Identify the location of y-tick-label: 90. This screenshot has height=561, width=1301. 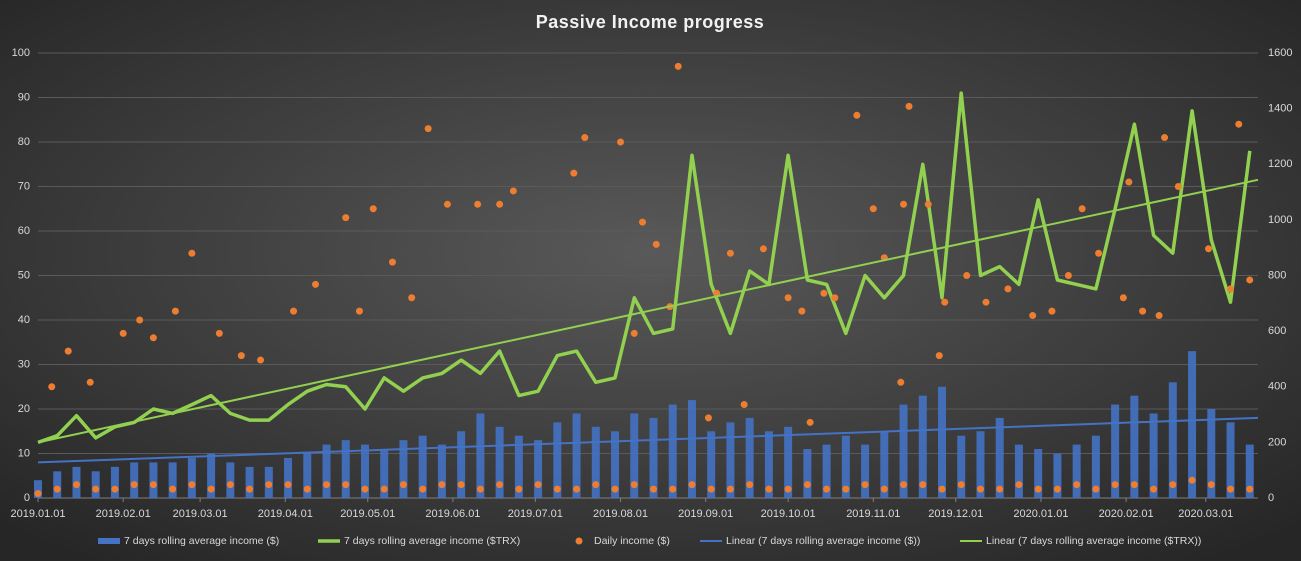
(24, 97).